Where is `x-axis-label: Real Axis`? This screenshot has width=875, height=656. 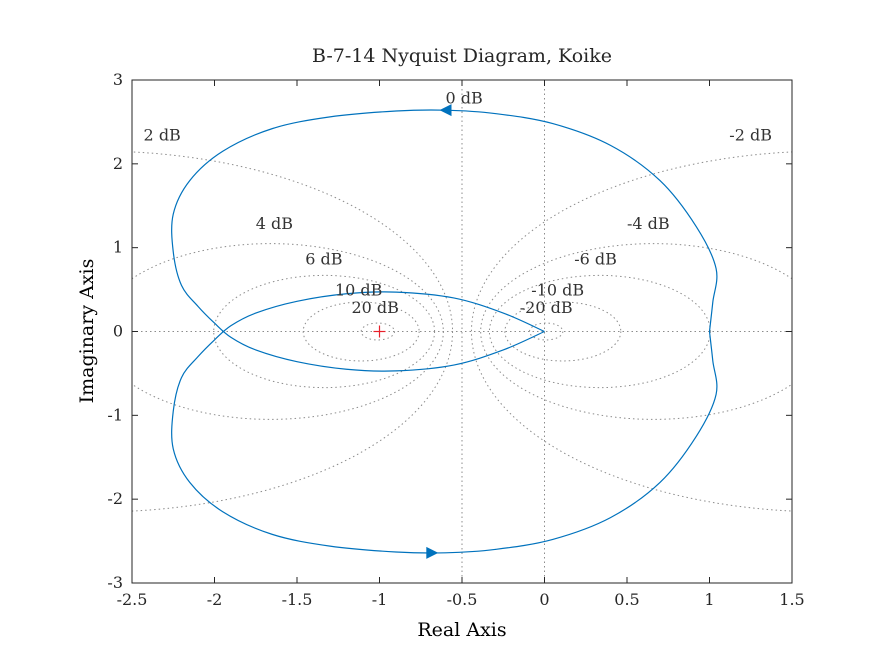 x-axis-label: Real Axis is located at coordinates (461, 630).